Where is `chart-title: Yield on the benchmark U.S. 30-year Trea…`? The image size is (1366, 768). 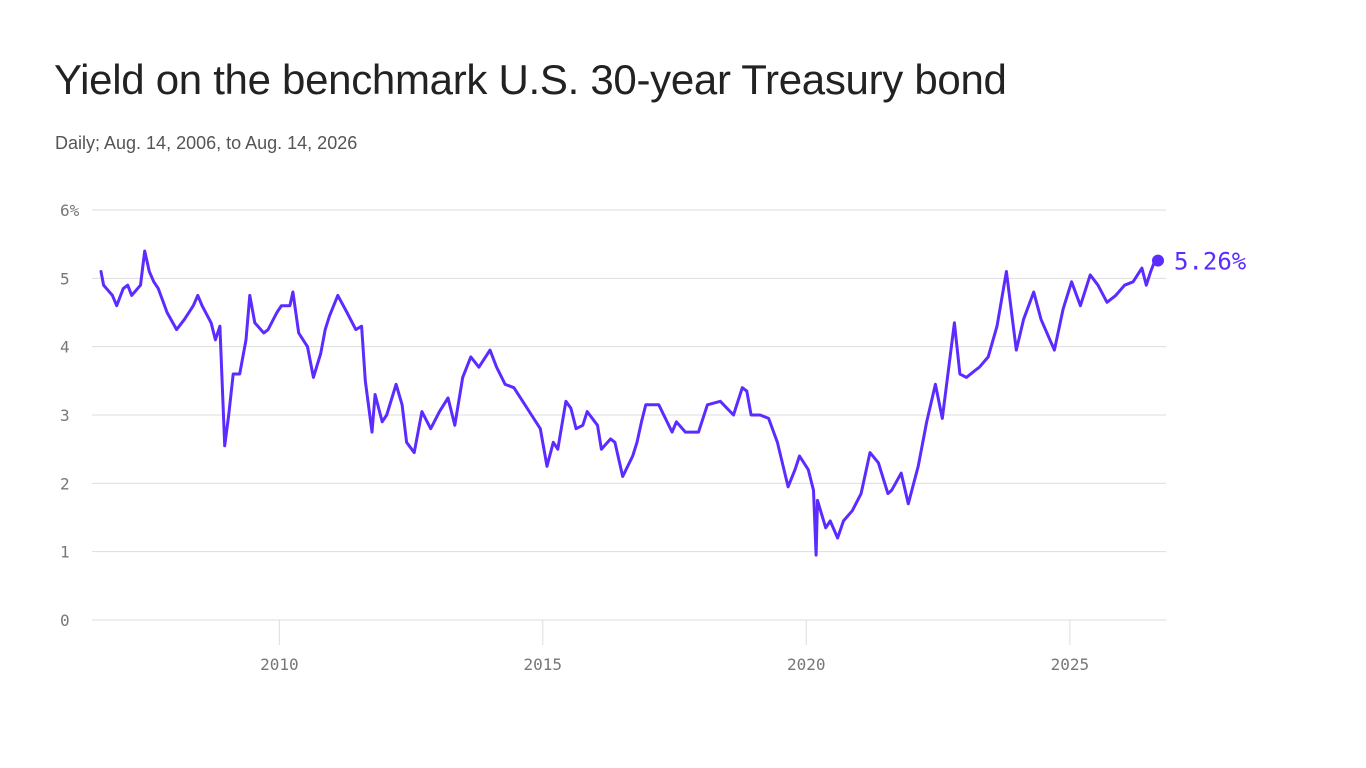 chart-title: Yield on the benchmark U.S. 30-year Trea… is located at coordinates (530, 79).